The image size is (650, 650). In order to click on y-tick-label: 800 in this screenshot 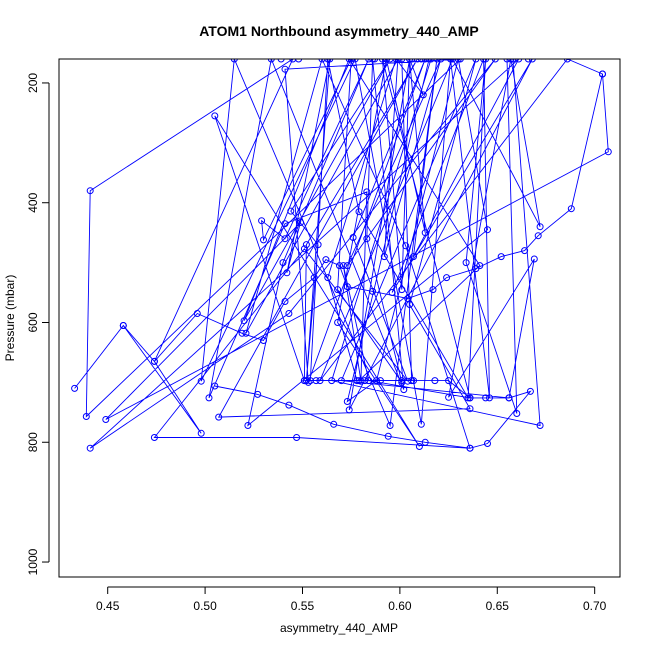, I will do `click(33, 442)`.